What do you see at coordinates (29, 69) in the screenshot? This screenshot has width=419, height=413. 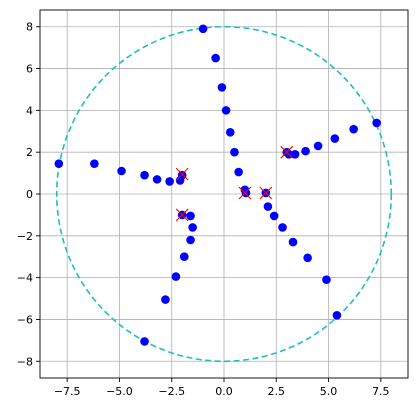 I see `y-tick-label-7: 6` at bounding box center [29, 69].